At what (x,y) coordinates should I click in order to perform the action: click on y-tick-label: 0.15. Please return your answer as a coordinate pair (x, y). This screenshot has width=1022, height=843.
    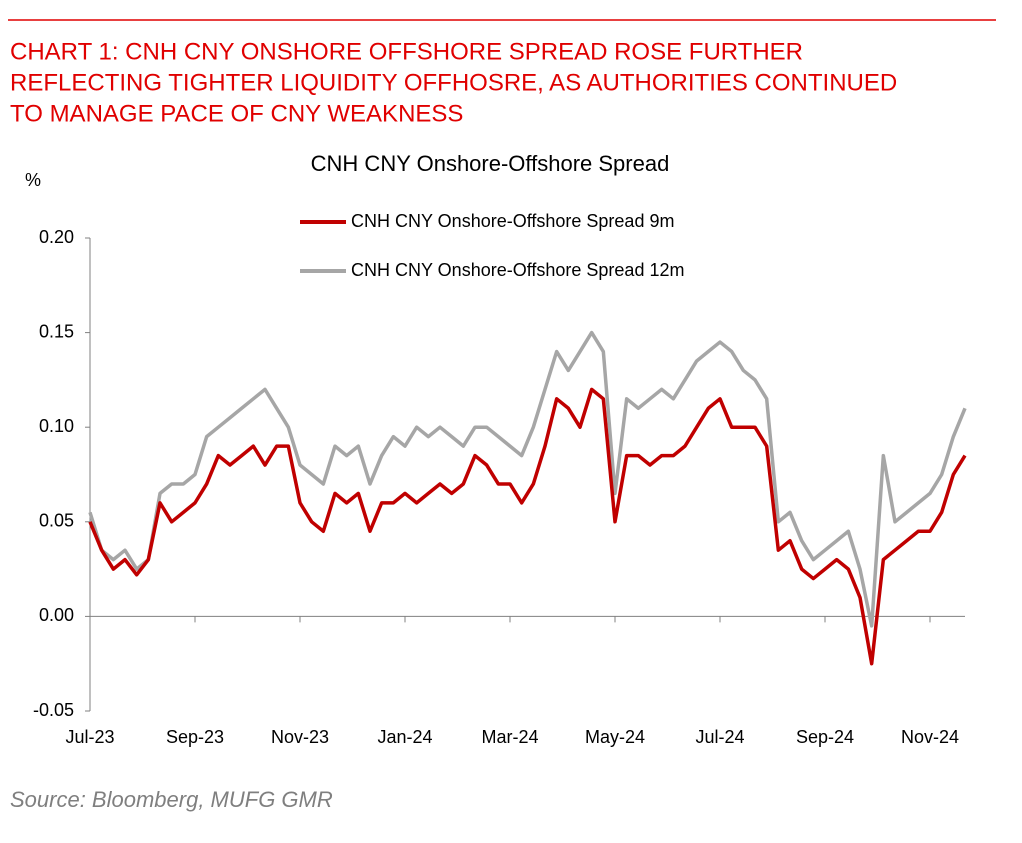
    Looking at the image, I should click on (56, 331).